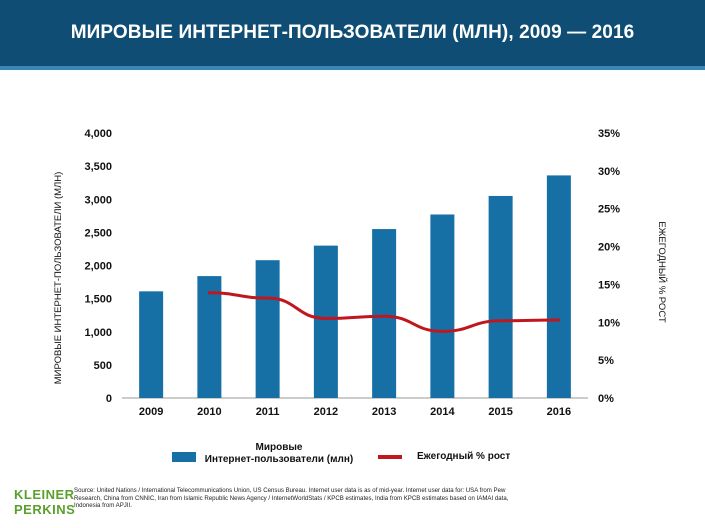 This screenshot has width=705, height=528. Describe the element at coordinates (58, 278) in the screenshot. I see `y-axis-title: МИРОВЫЕ ИНТЕРНЕТ-ПОЛЬЗОВАТЕЛИ (МЛН)` at that location.